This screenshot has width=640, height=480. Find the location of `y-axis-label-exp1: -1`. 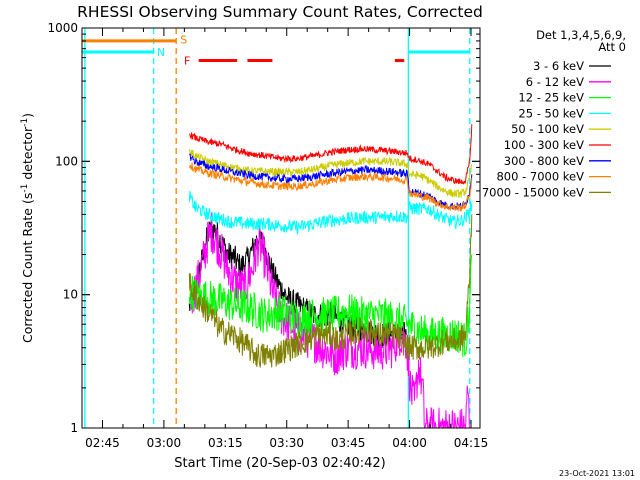

y-axis-label-exp1: -1 is located at coordinates (25, 188).